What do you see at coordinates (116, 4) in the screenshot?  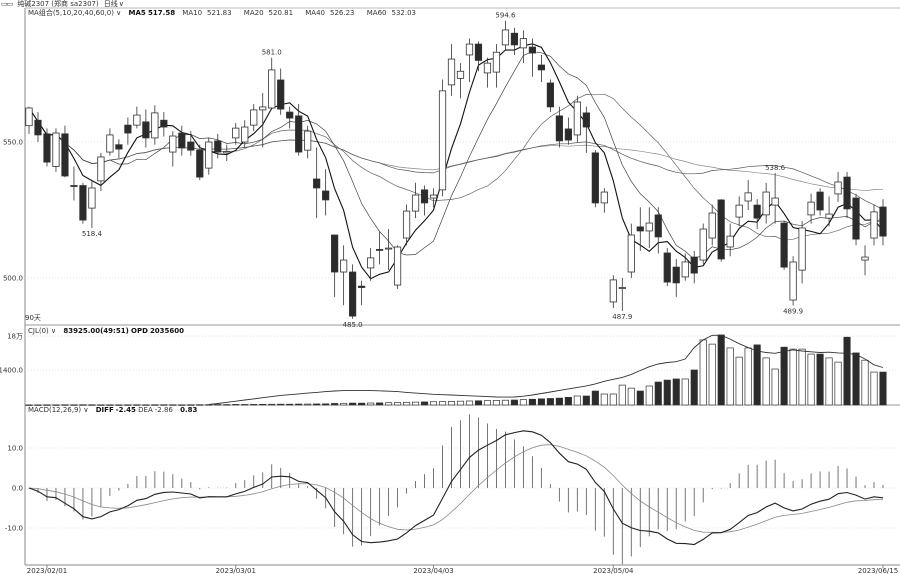 I see `period-selector: 日线∨` at bounding box center [116, 4].